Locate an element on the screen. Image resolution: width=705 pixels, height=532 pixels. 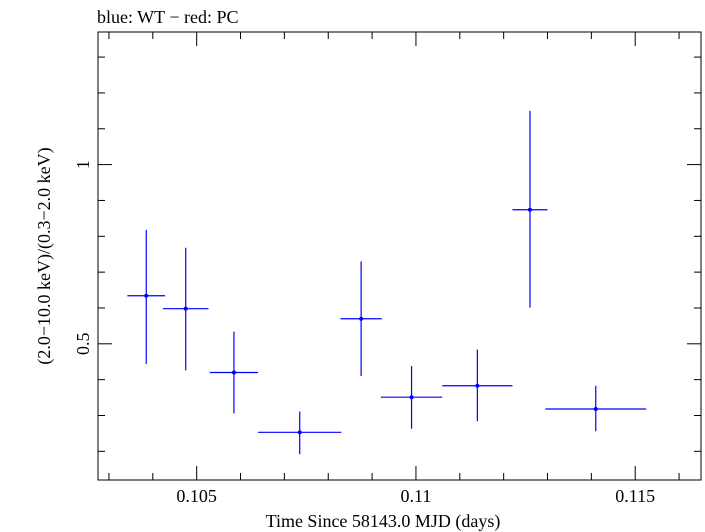
x-tick-label: 0.105 is located at coordinates (196, 496).